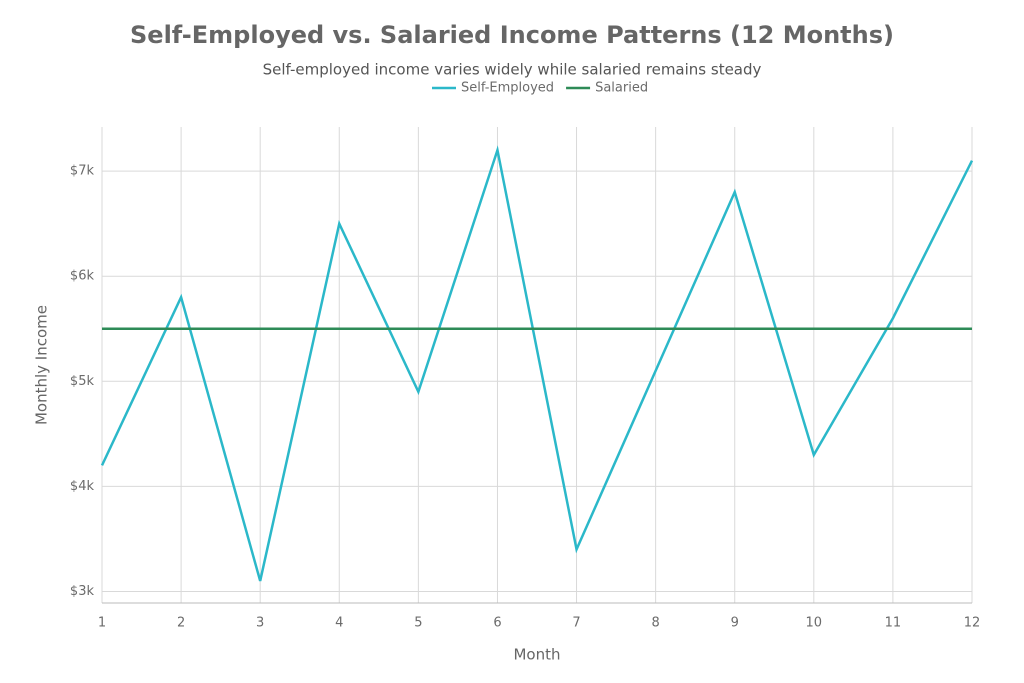 This screenshot has height=683, width=1024. I want to click on x-tick-label: 2, so click(181, 623).